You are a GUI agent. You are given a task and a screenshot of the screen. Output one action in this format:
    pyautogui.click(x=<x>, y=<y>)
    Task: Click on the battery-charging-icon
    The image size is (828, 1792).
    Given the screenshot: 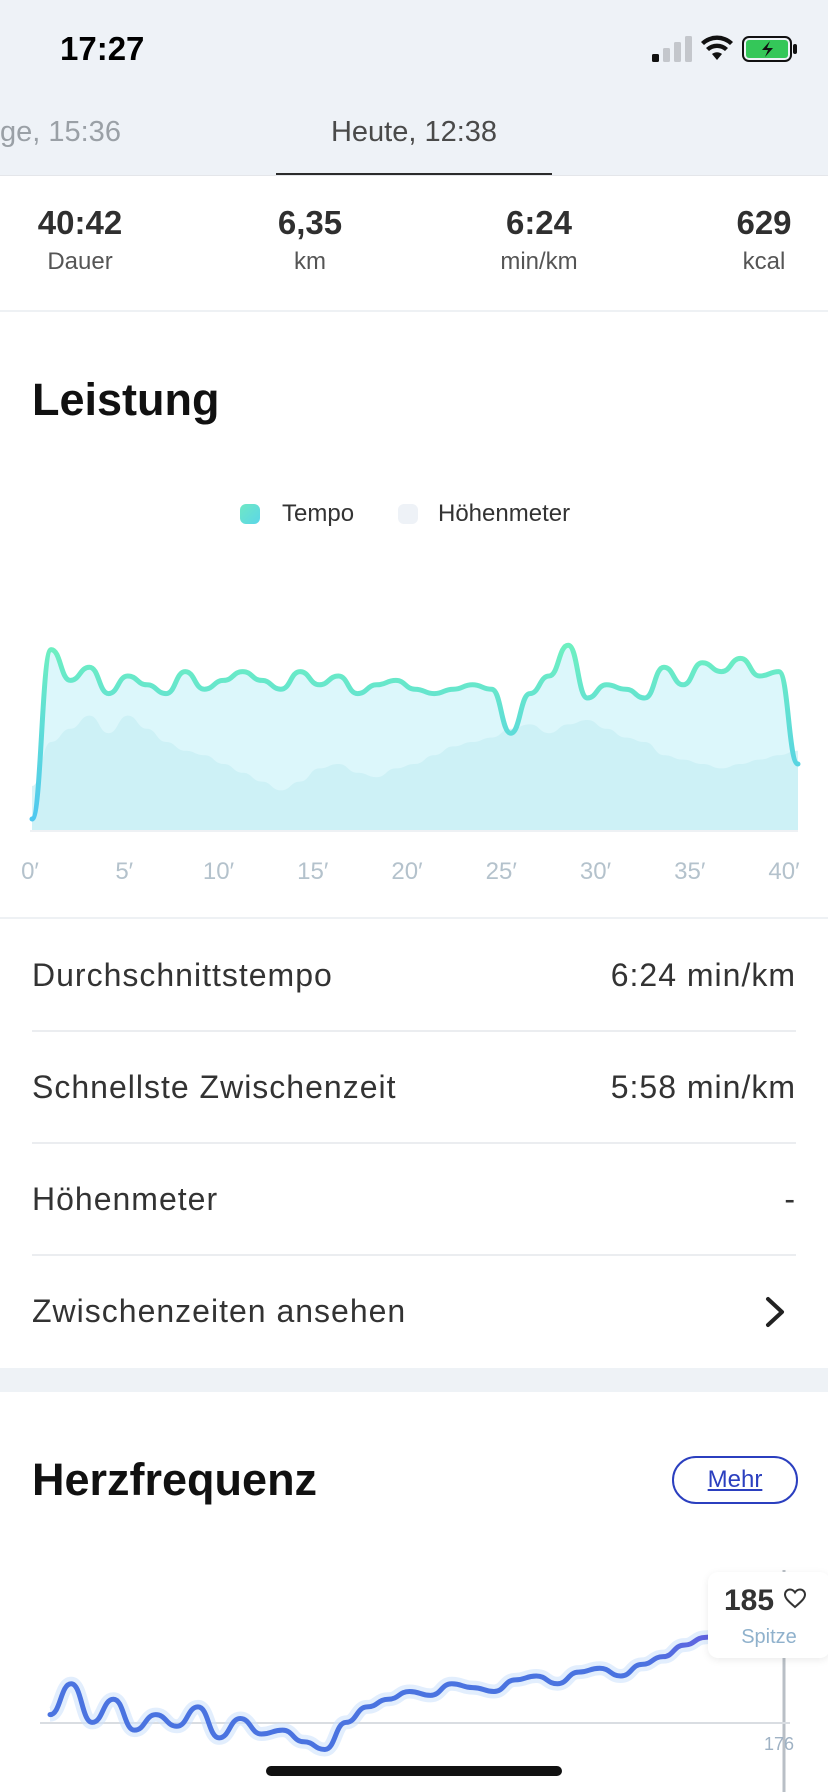 What is the action you would take?
    pyautogui.click(x=769, y=49)
    